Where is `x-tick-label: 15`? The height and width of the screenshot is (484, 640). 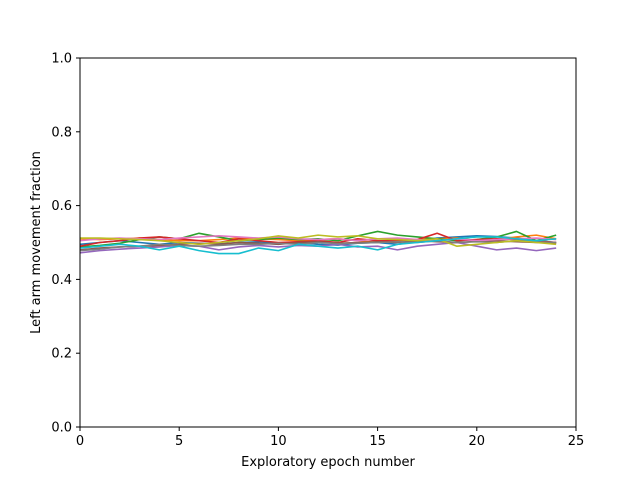
x-tick-label: 15 is located at coordinates (377, 441).